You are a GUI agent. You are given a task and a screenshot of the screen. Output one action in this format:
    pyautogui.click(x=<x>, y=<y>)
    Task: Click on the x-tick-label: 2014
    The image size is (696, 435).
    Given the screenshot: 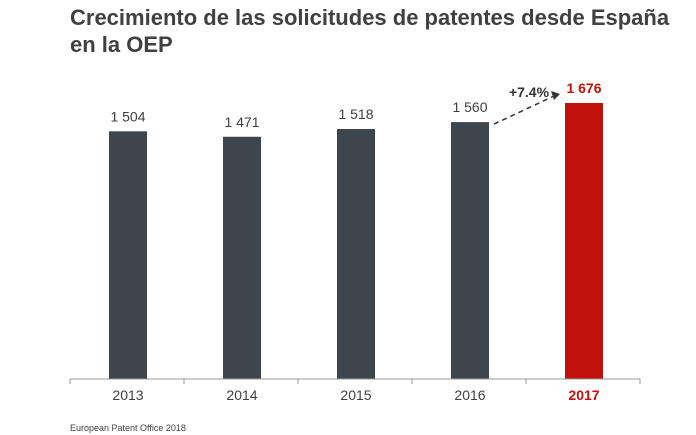 What is the action you would take?
    pyautogui.click(x=241, y=395)
    